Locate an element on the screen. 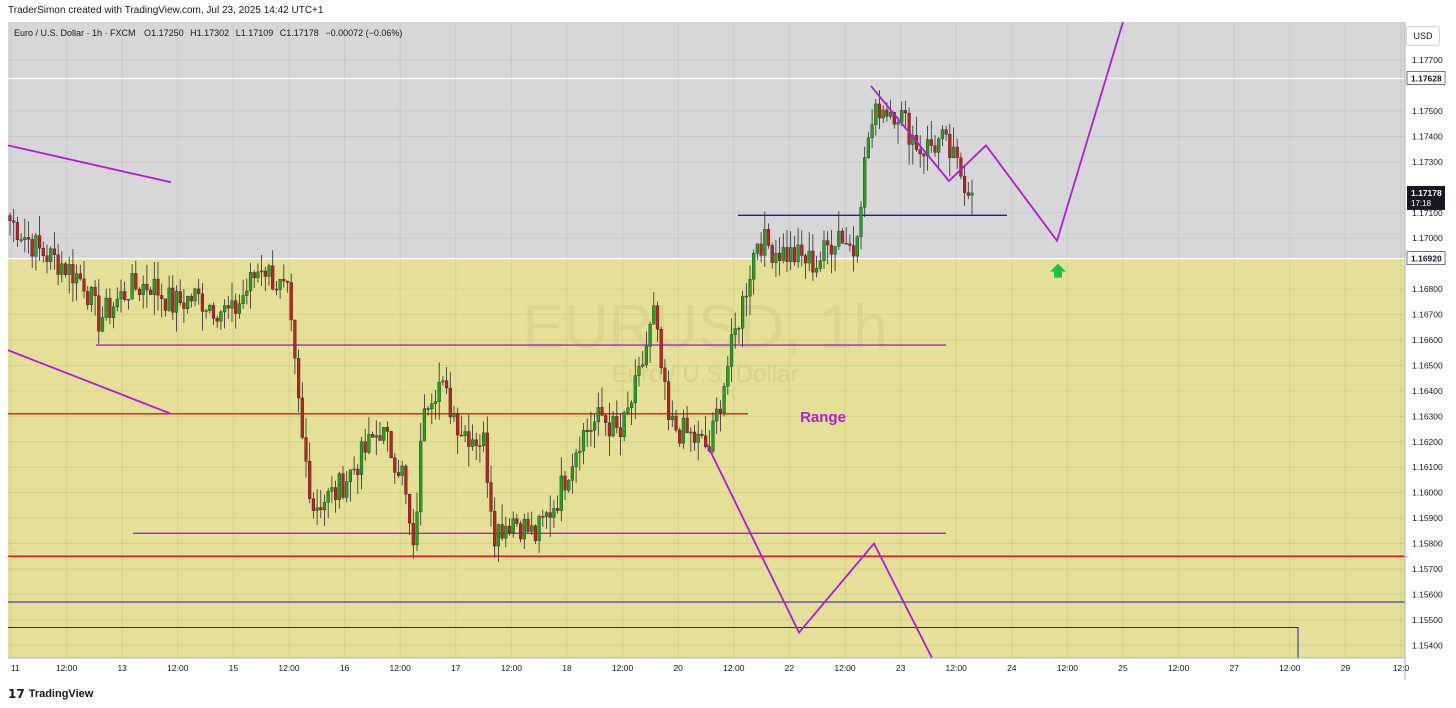 The width and height of the screenshot is (1456, 708). price-label-countdown: 17:18 is located at coordinates (1421, 203).